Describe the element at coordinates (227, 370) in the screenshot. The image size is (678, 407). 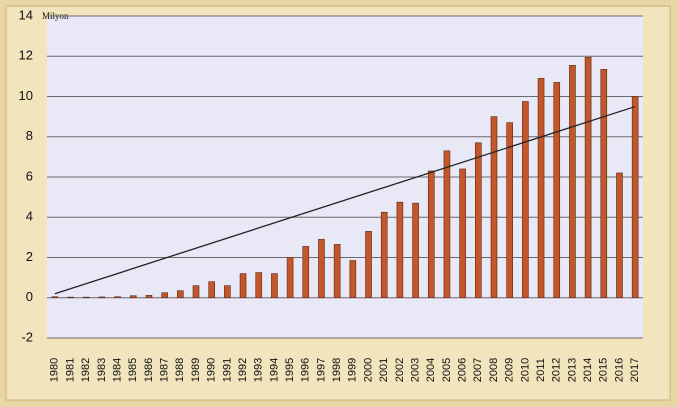
I see `x-tick-label: 1991` at that location.